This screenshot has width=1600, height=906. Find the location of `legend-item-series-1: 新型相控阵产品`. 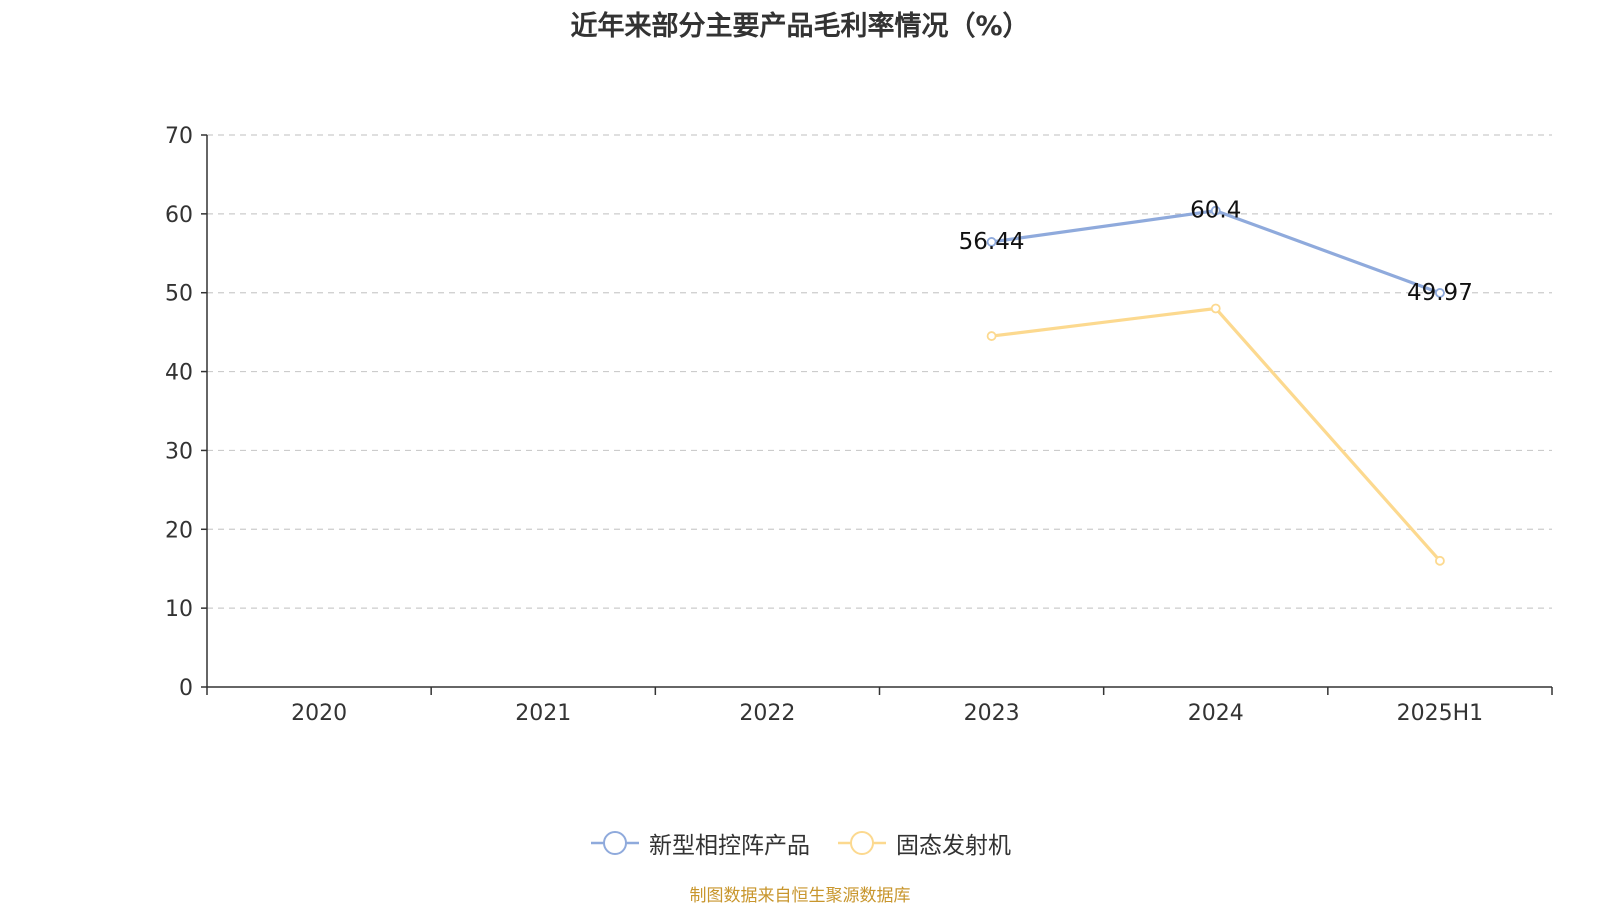

legend-item-series-1: 新型相控阵产品 is located at coordinates (699, 843).